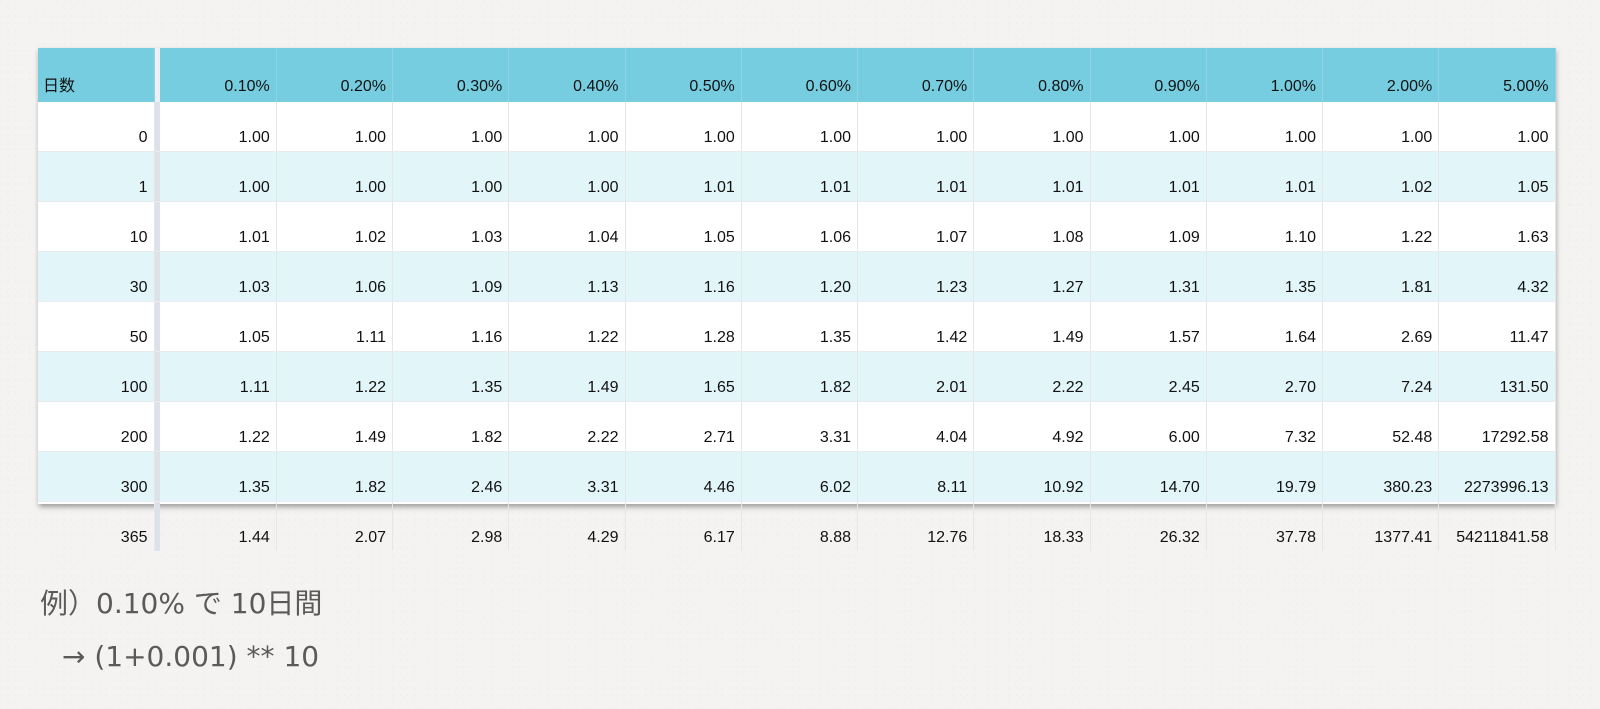 This screenshot has height=709, width=1600. Describe the element at coordinates (916, 226) in the screenshot. I see `value-cell: 1.07` at that location.